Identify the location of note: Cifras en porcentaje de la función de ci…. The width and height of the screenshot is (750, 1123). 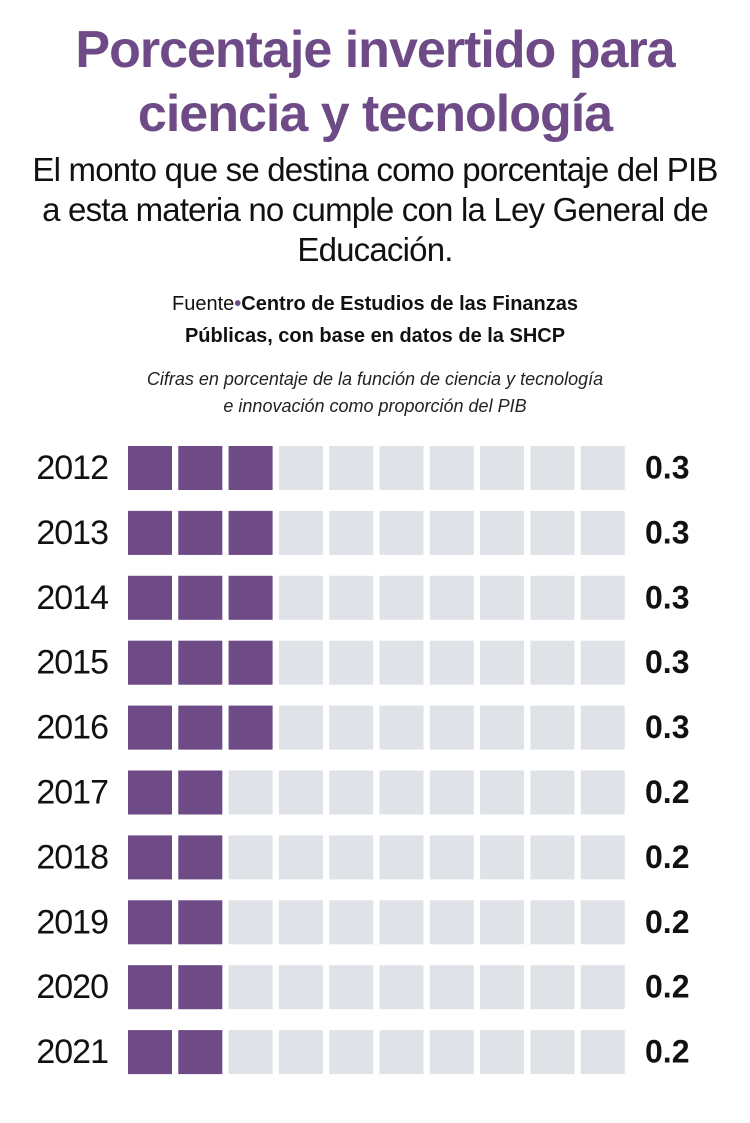
(375, 392).